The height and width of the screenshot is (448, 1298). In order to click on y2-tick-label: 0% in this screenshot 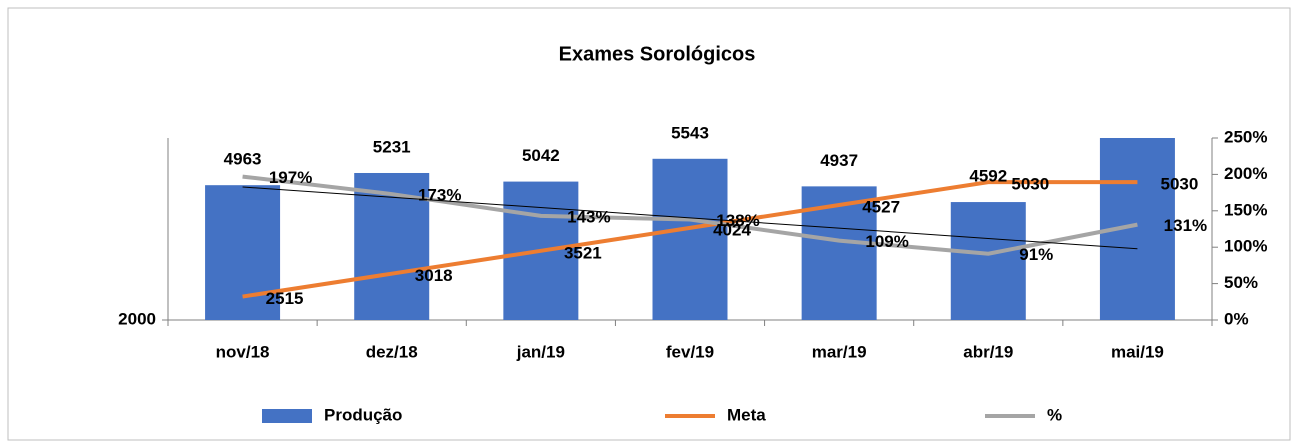, I will do `click(1236, 318)`.